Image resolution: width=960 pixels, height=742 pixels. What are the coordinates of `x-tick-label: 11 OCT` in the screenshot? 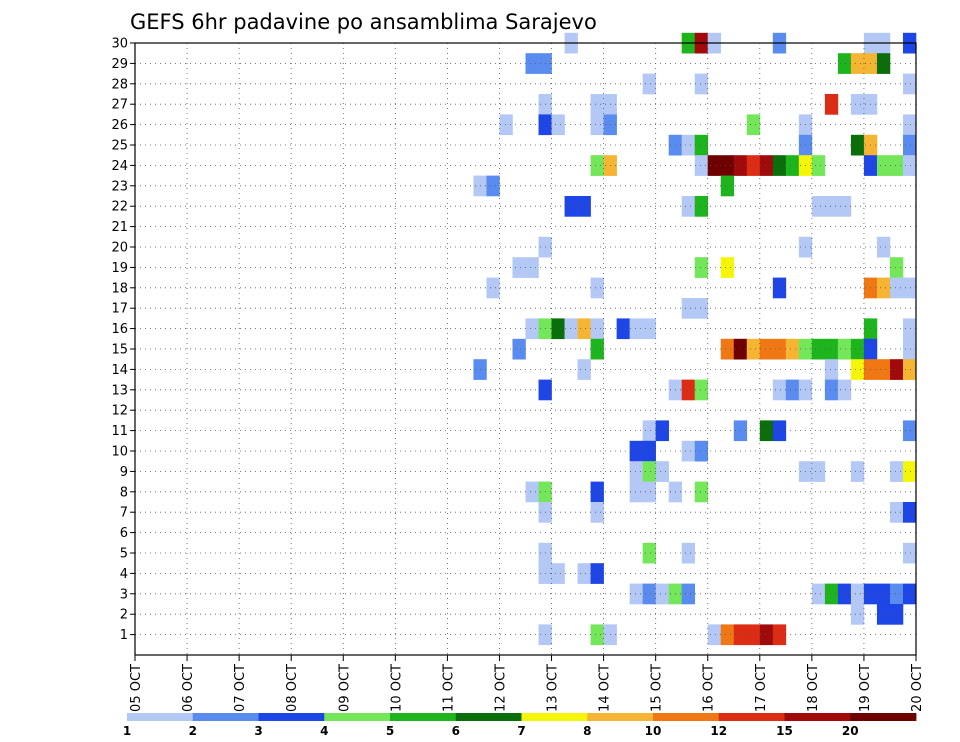 It's located at (448, 688).